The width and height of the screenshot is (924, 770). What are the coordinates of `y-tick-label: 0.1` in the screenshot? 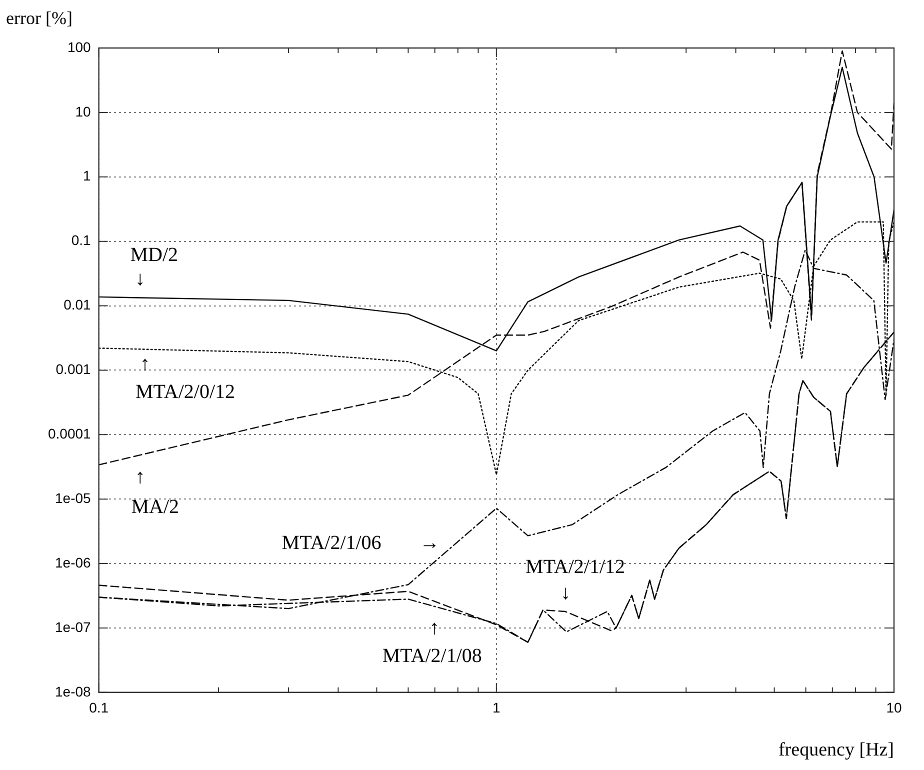 It's located at (81, 240).